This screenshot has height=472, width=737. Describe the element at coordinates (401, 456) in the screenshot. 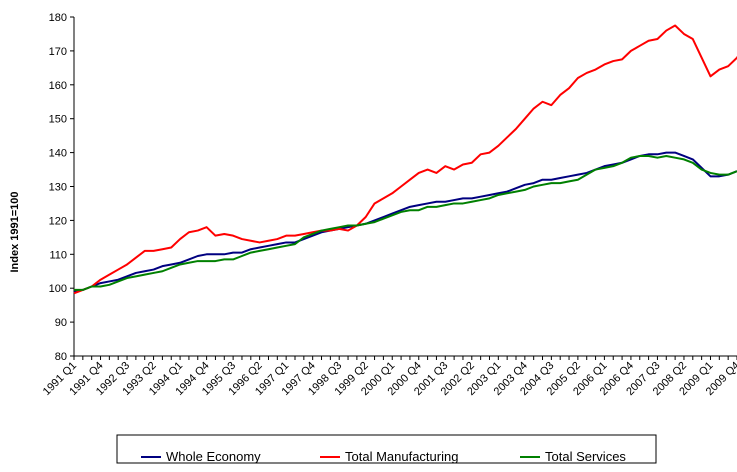

I see `legend-label-total-manufacturing: Total Manufacturing` at that location.